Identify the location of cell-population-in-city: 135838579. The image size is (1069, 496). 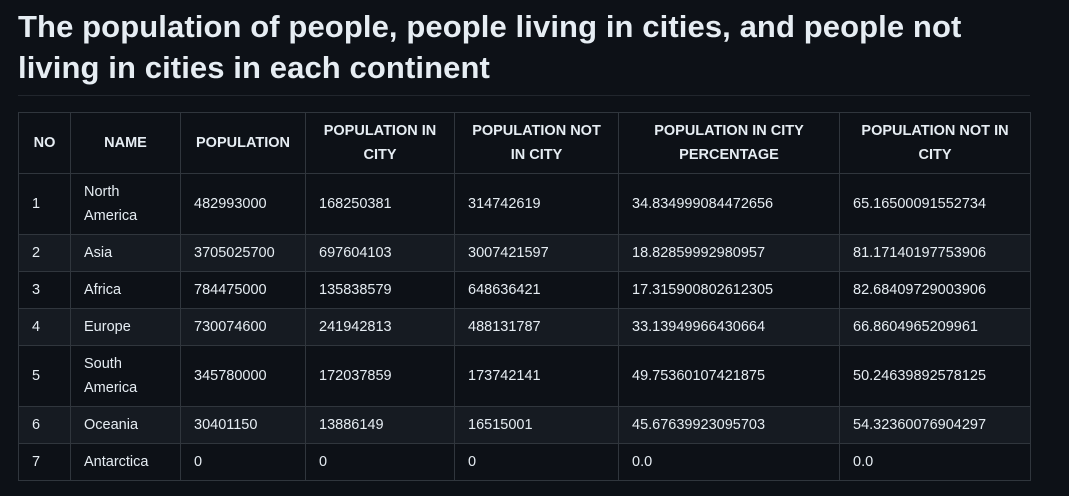
(380, 290).